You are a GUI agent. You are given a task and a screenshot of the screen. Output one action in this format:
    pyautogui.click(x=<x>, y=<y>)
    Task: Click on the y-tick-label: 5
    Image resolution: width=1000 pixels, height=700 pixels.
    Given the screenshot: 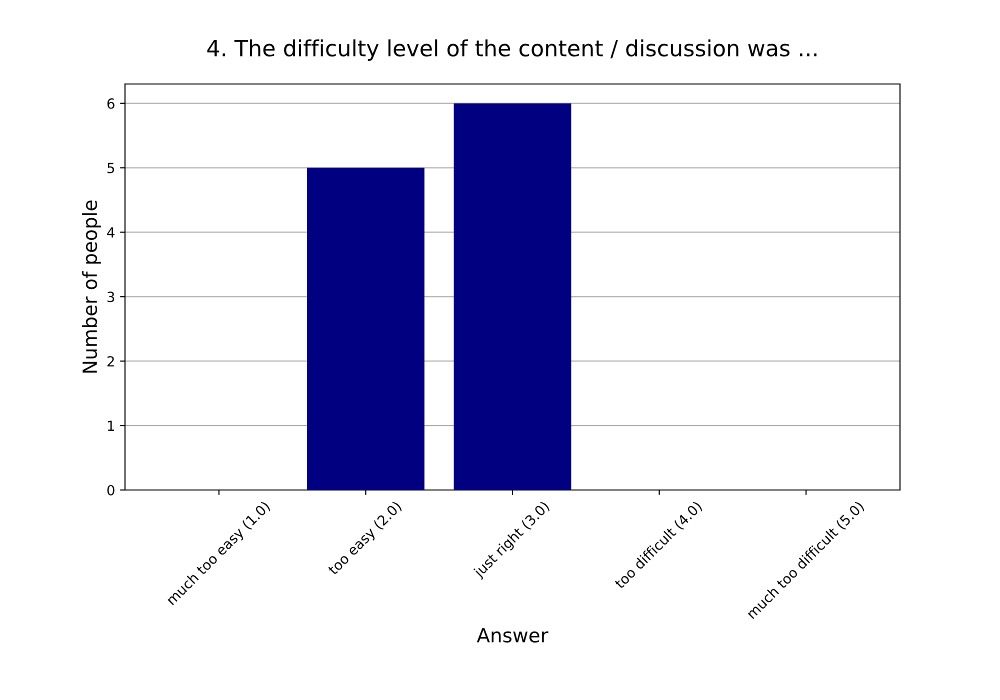 What is the action you would take?
    pyautogui.click(x=111, y=168)
    